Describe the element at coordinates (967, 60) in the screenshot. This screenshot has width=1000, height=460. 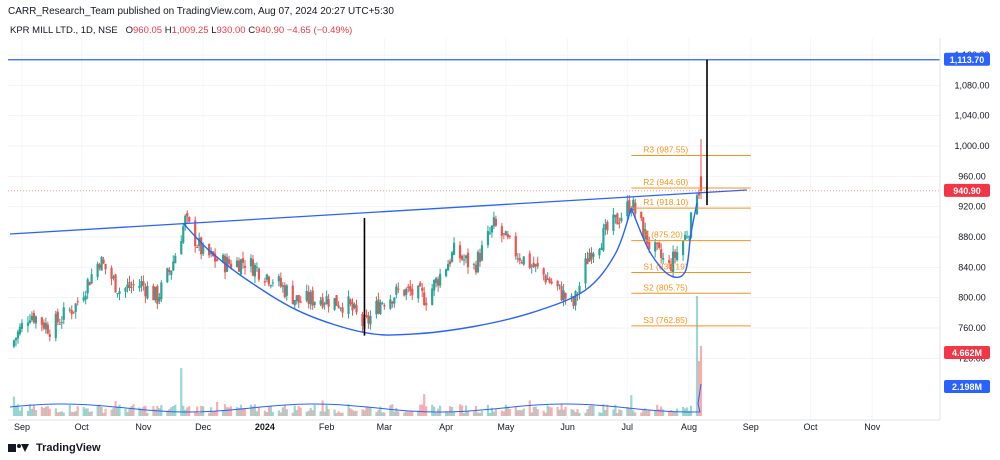
I see `target-price-badge: 1,113.70` at that location.